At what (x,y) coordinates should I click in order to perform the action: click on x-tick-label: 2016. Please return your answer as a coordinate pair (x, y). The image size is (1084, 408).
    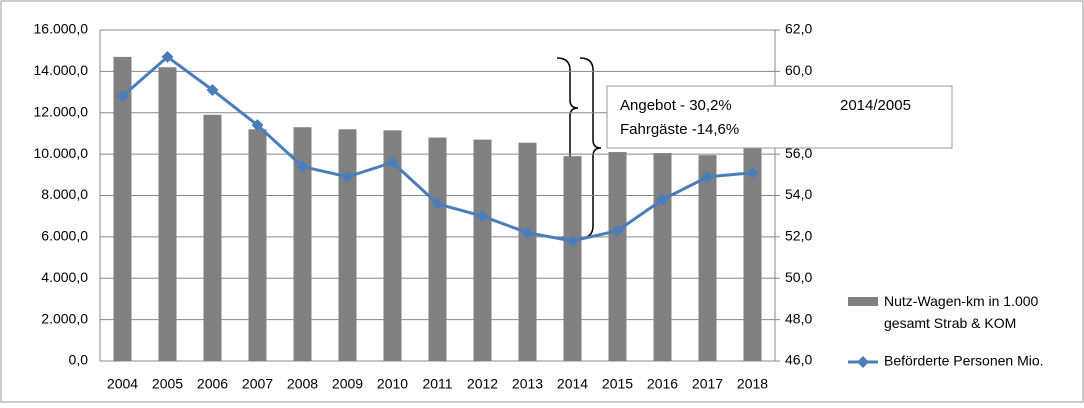
    Looking at the image, I should click on (662, 384).